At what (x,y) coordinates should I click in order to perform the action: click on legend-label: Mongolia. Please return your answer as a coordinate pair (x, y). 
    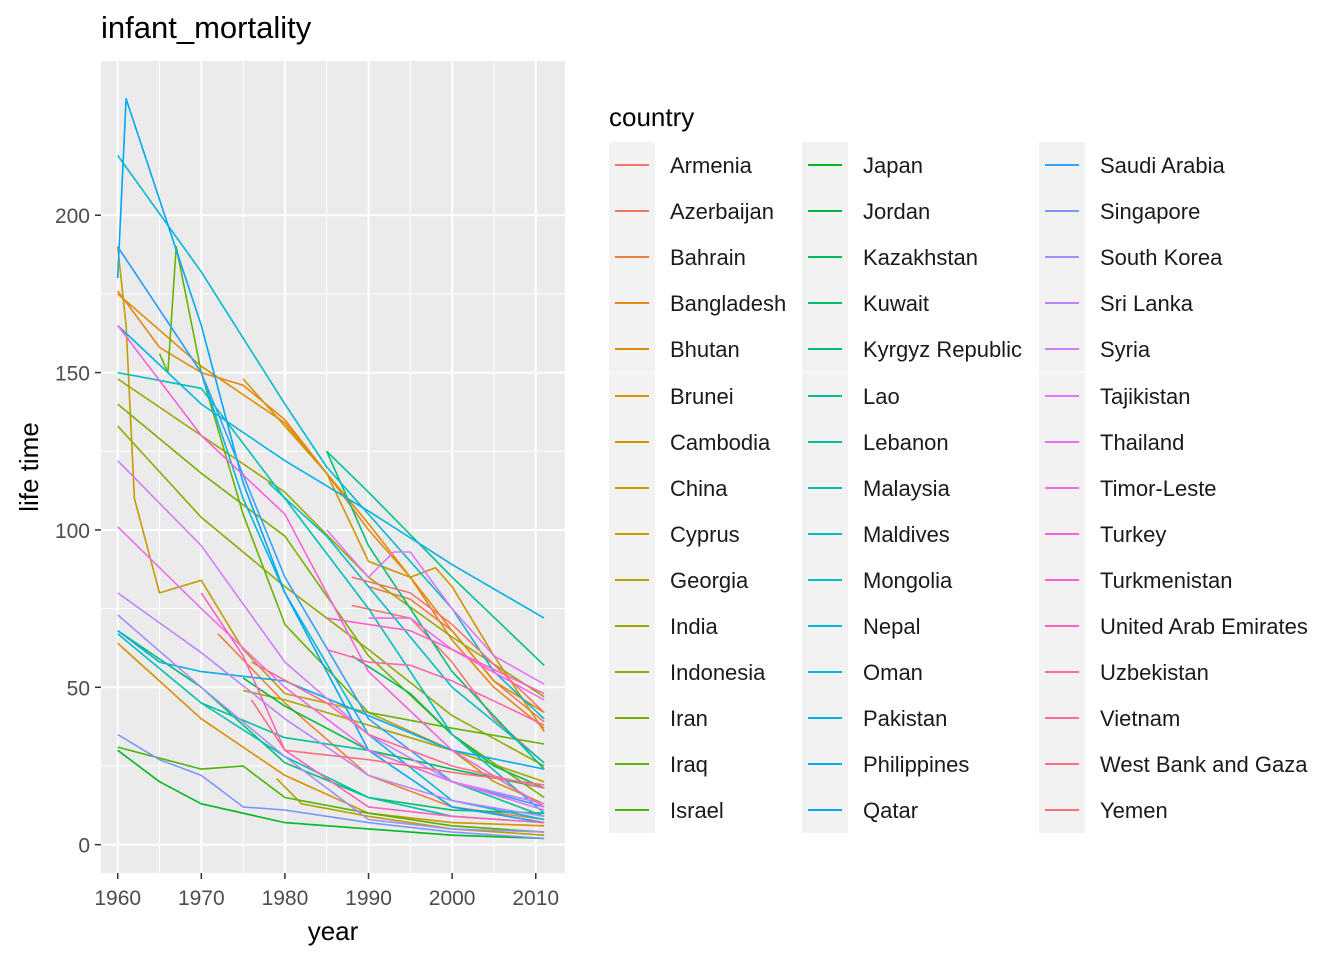
    Looking at the image, I should click on (908, 580).